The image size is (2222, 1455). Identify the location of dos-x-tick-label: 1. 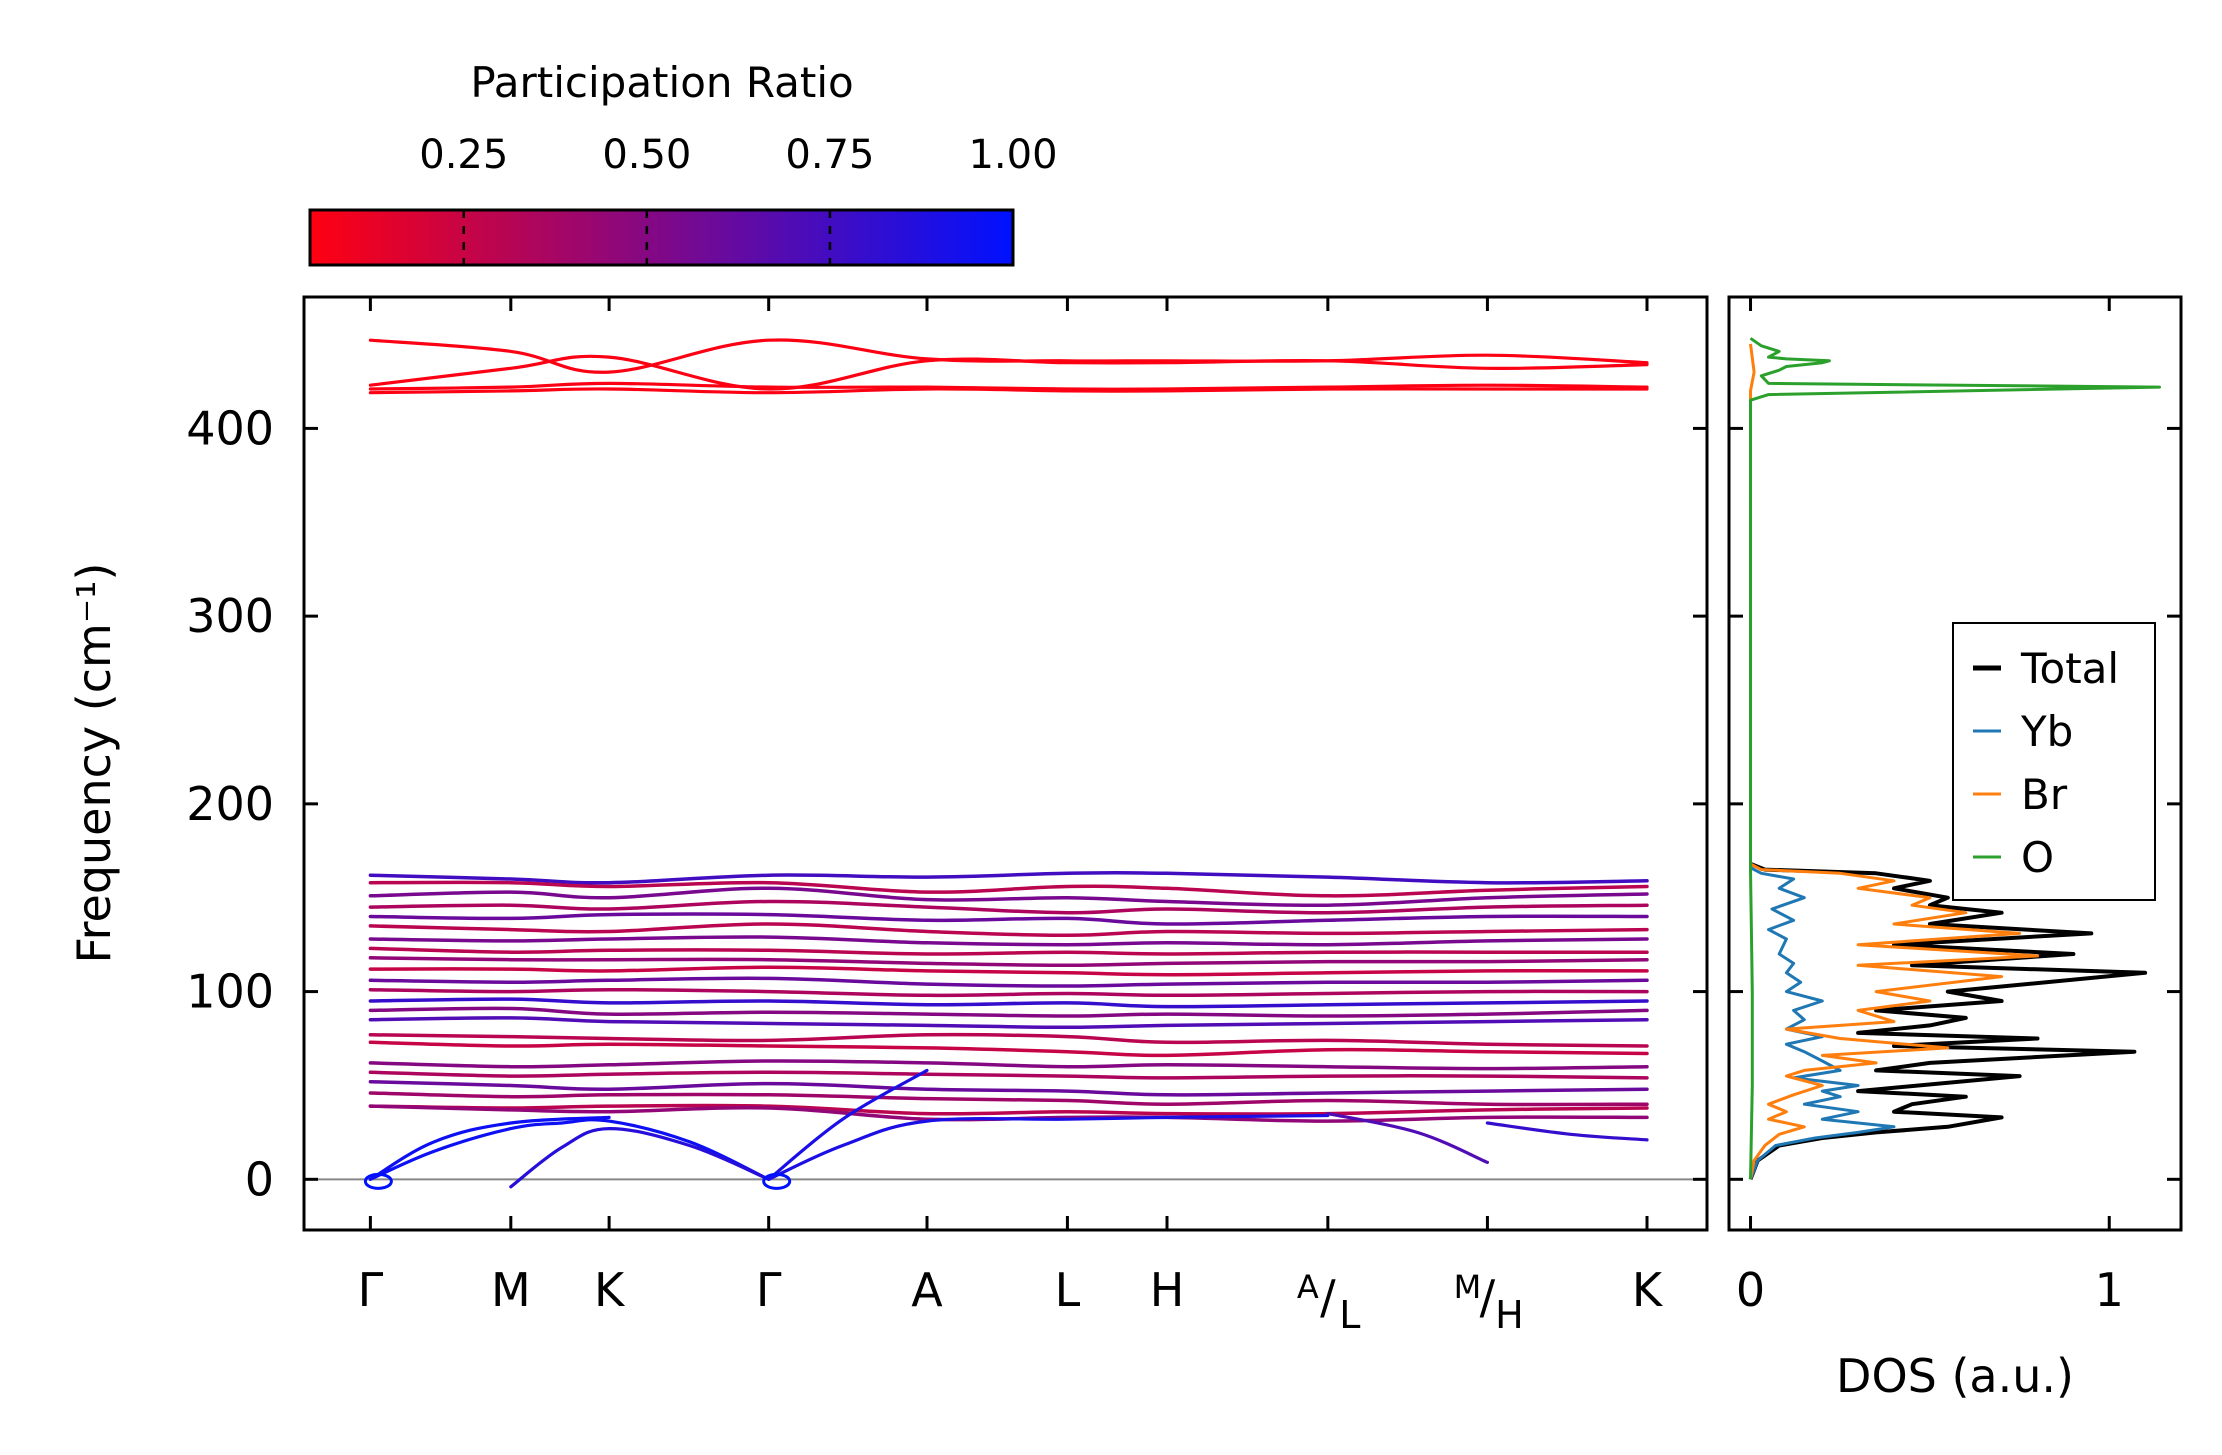
(2109, 1290).